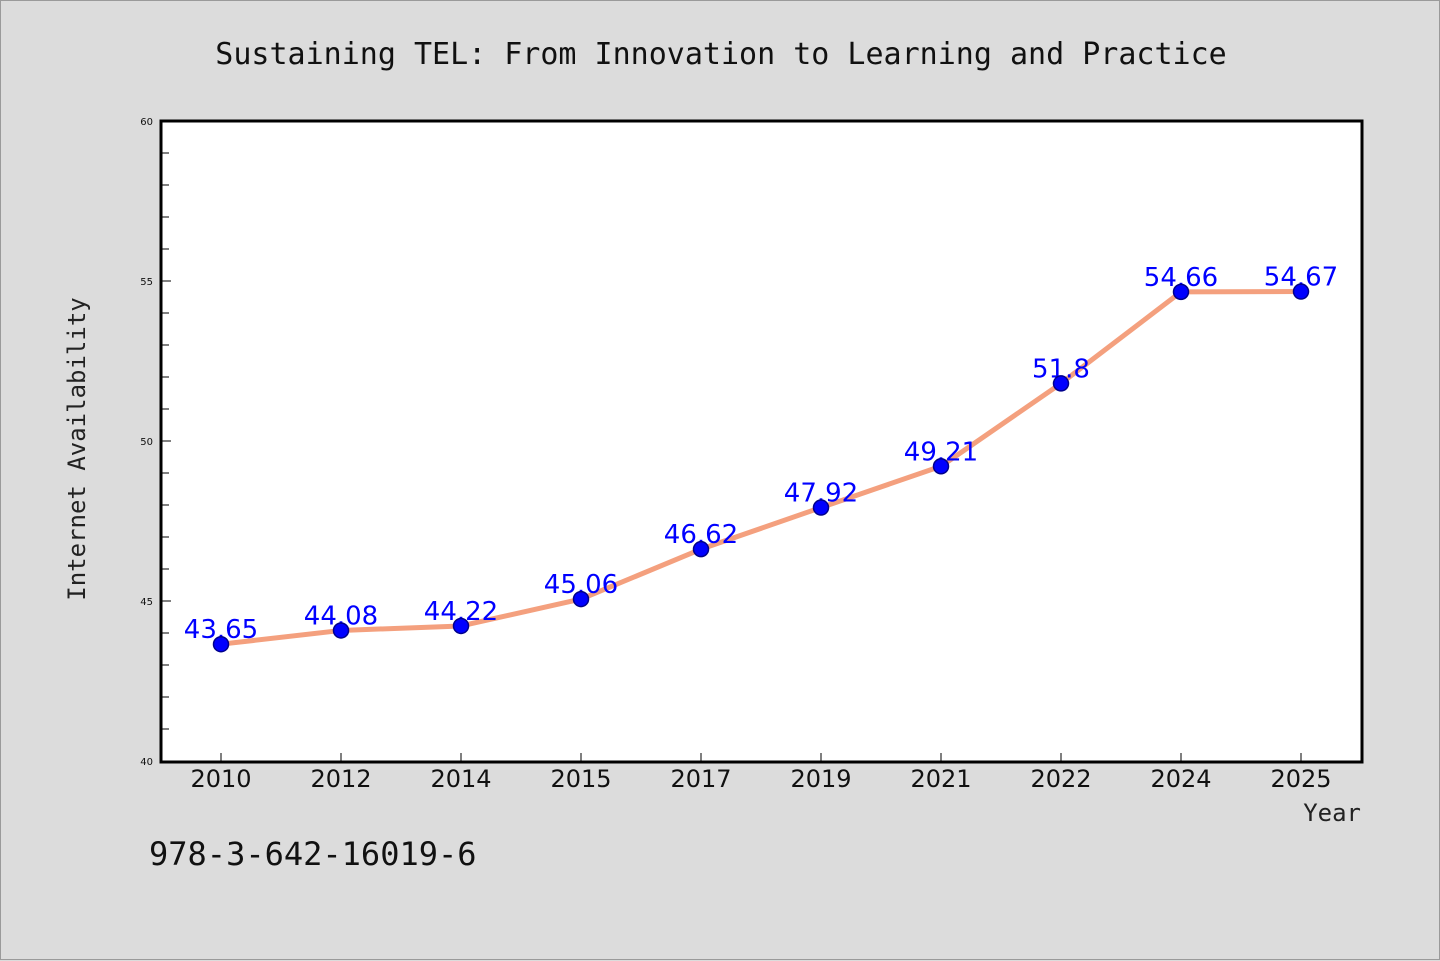 The image size is (1440, 961). Describe the element at coordinates (1332, 813) in the screenshot. I see `x-axis-label: Year` at that location.